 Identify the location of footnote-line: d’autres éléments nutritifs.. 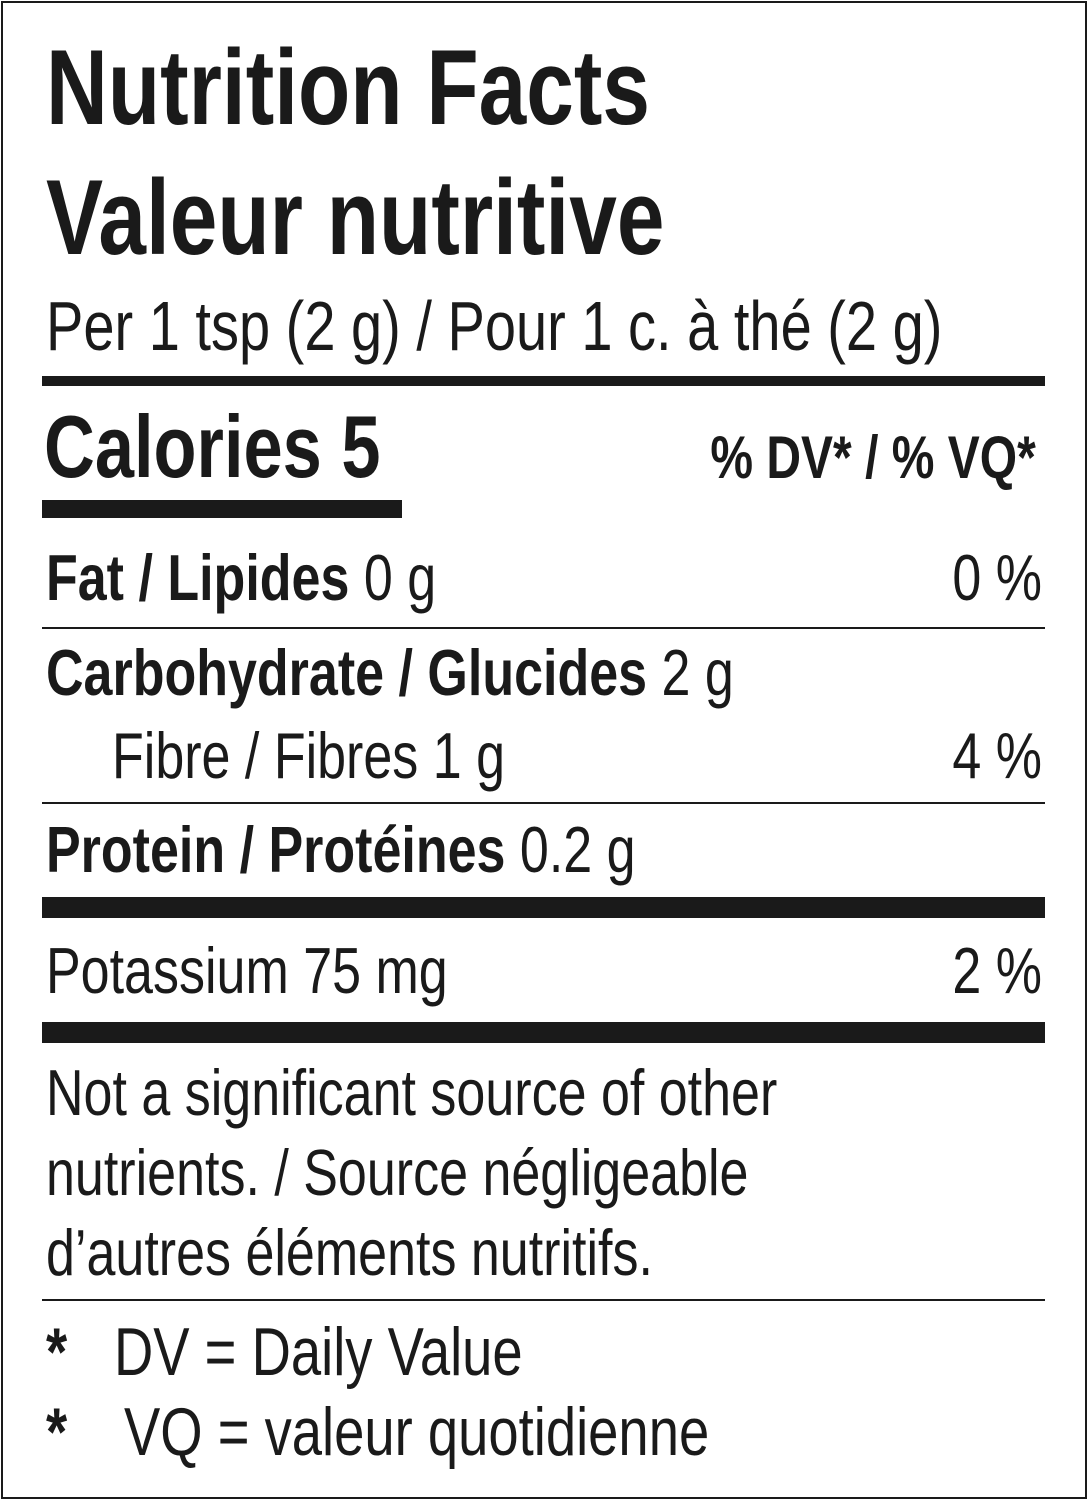
(349, 1252).